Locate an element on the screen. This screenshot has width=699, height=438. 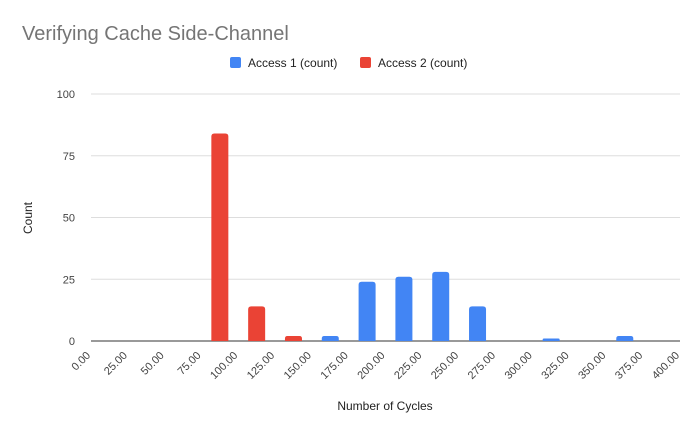
y-tick-label: 100 is located at coordinates (66, 95).